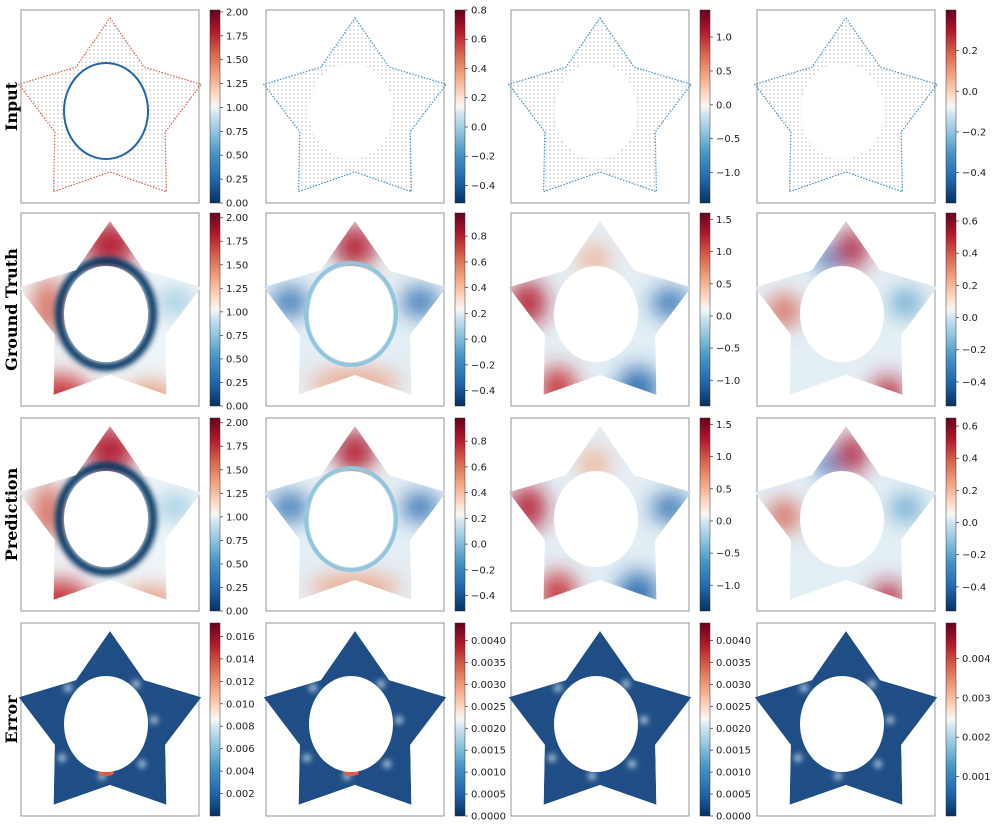  What do you see at coordinates (623, 106) in the screenshot?
I see `panel-r1-c3: −1.0 −0.5 0.0 0.5 1.0` at bounding box center [623, 106].